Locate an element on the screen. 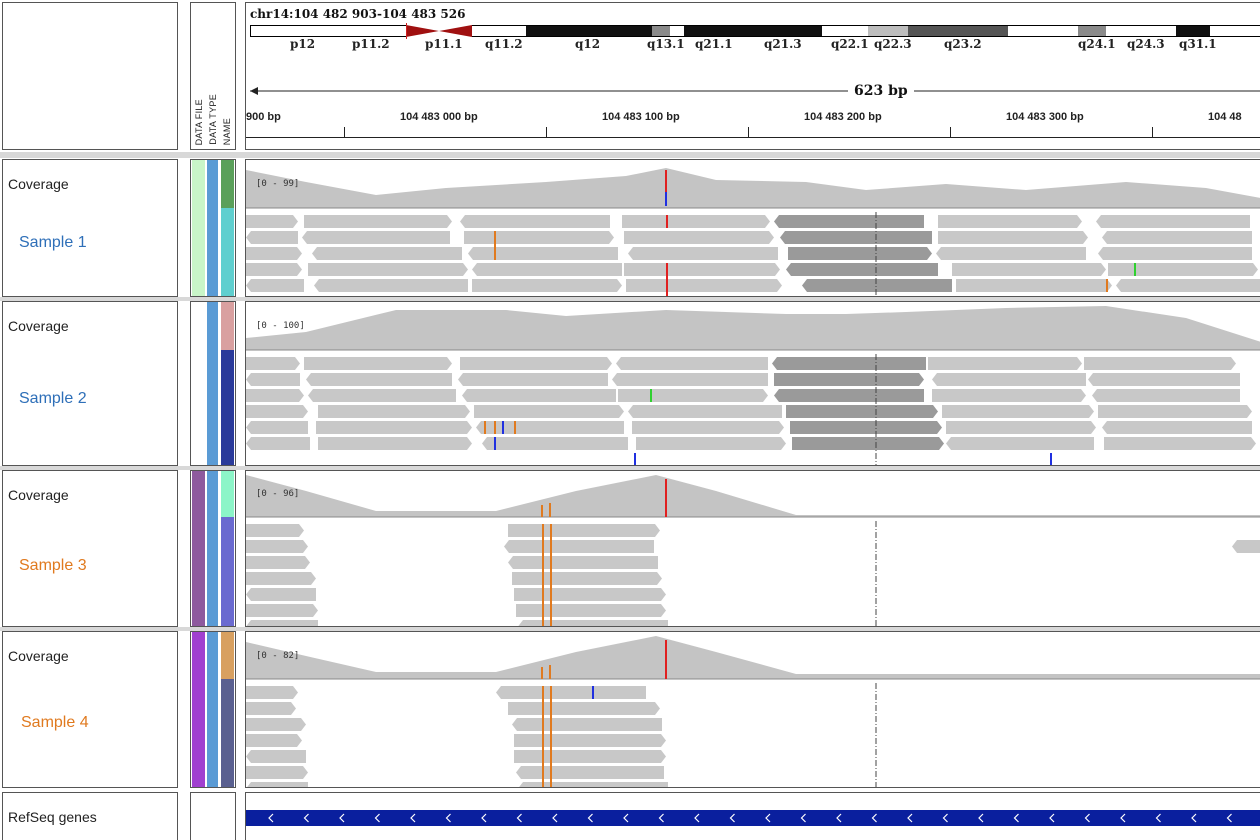  attr-header-name: NAME is located at coordinates (227, 131).